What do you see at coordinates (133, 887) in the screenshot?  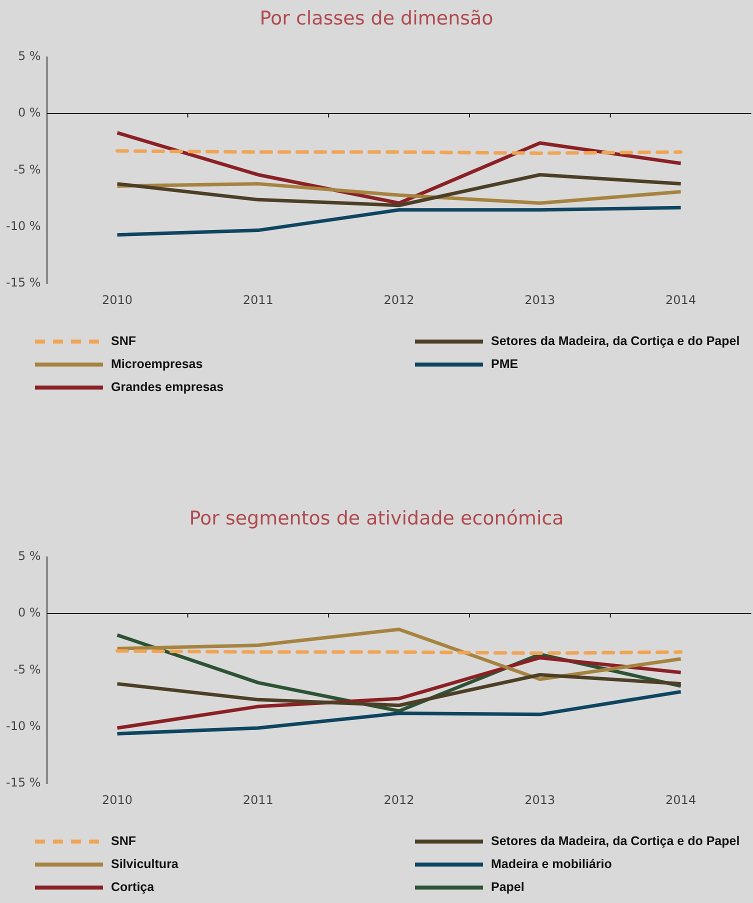 I see `legend-label: Cortiça` at bounding box center [133, 887].